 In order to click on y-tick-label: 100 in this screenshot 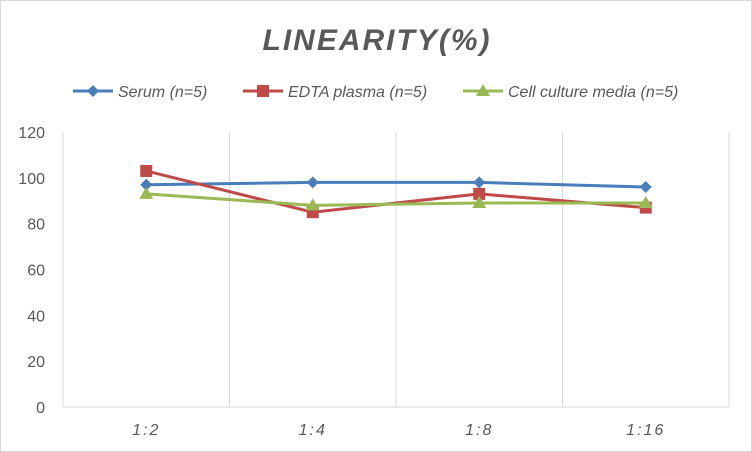, I will do `click(31, 179)`.